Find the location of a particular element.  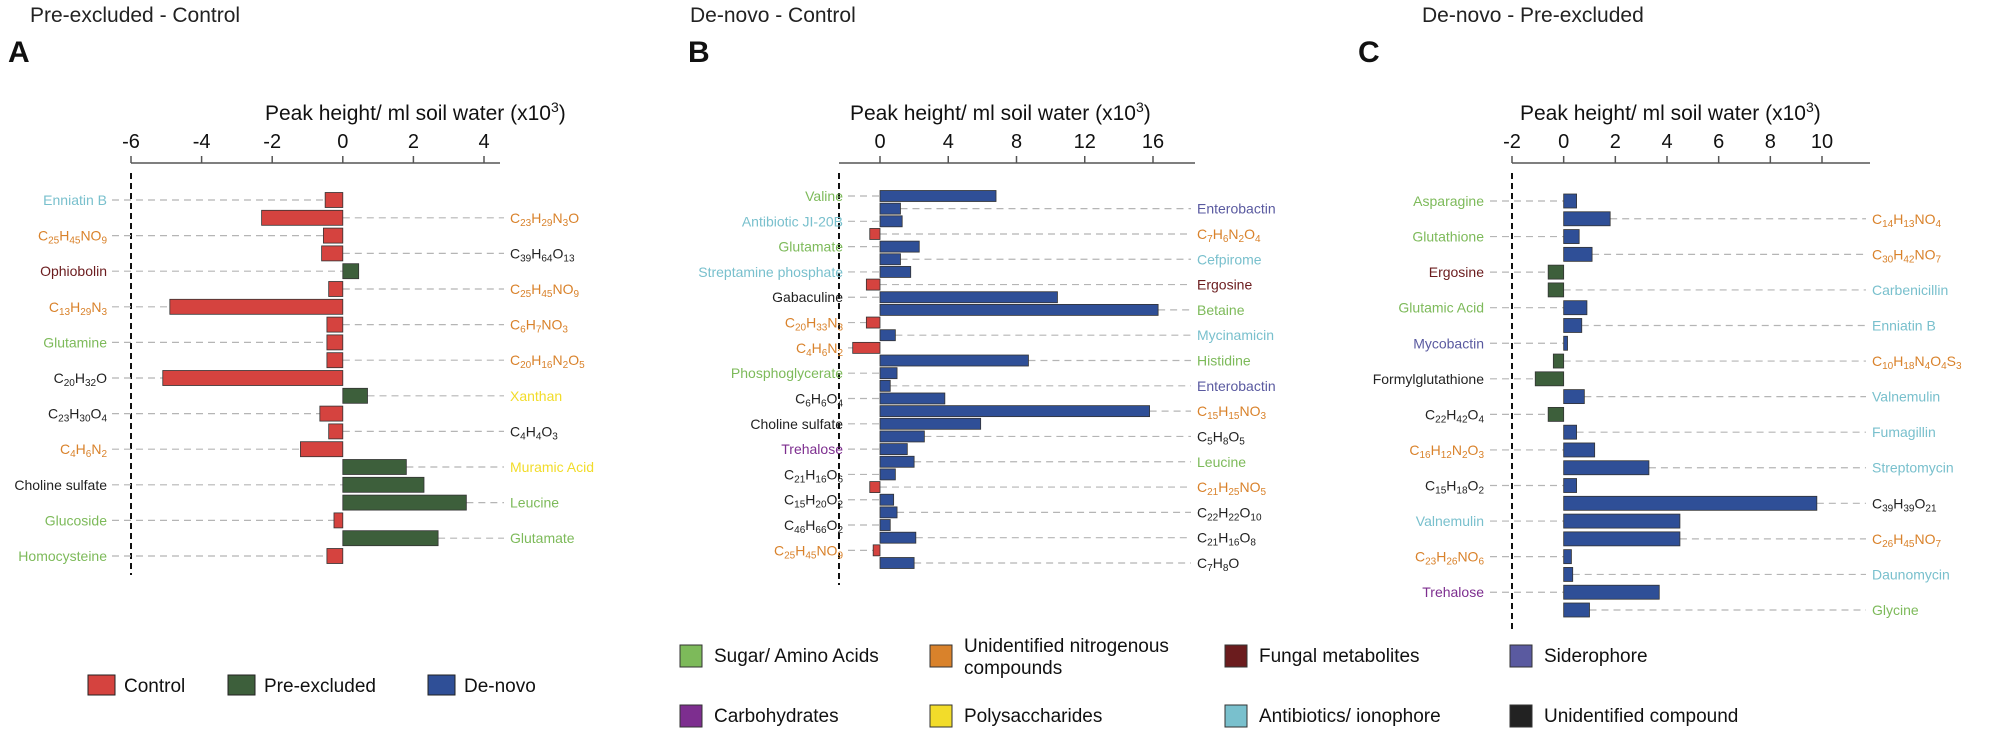

row-label: C21H16O8 is located at coordinates (1226, 539).